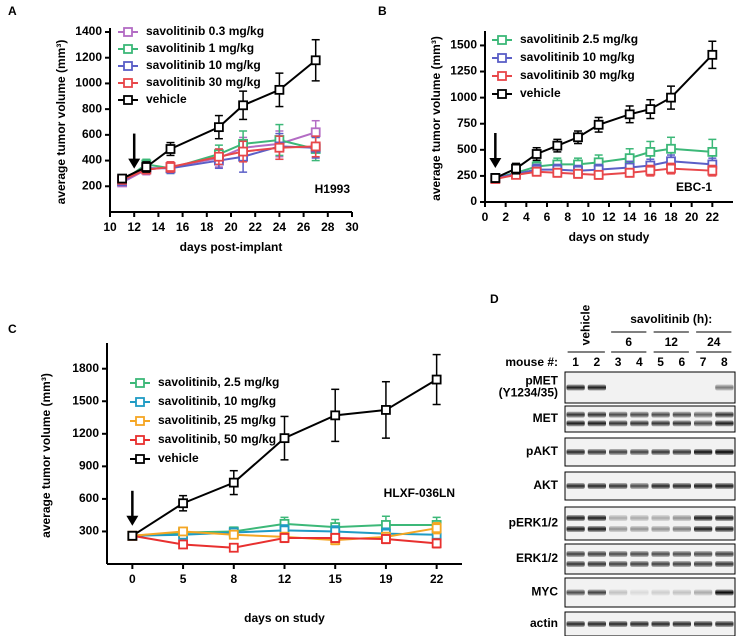 This screenshot has height=636, width=740. I want to click on panel-label: B, so click(382, 11).